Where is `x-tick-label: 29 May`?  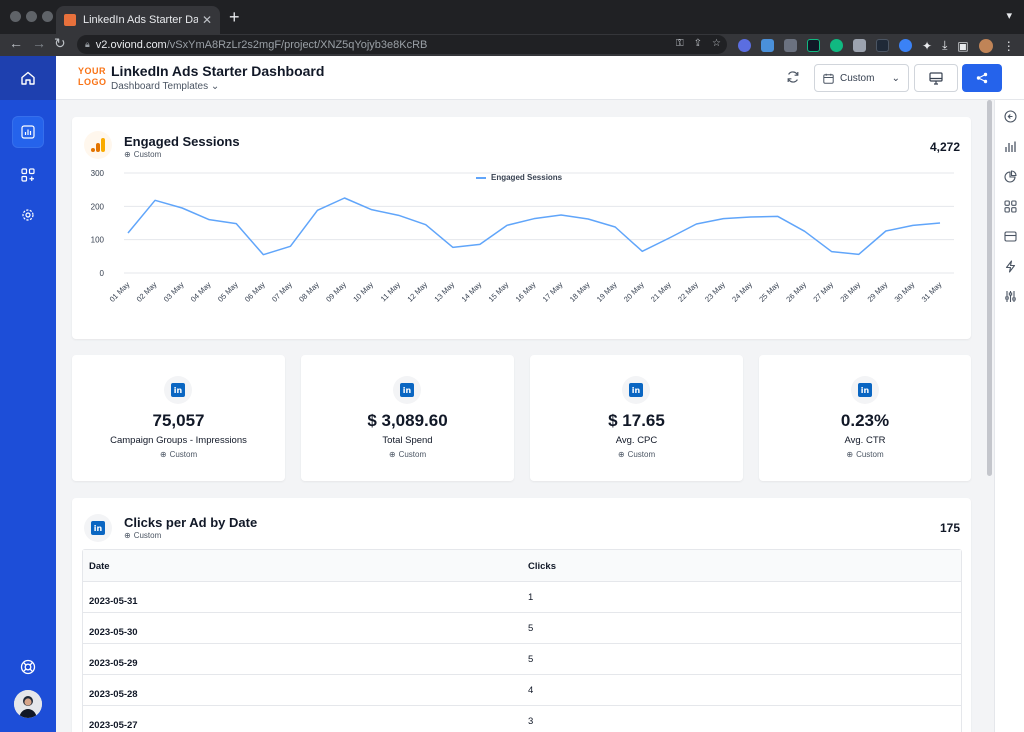
x-tick-label: 29 May is located at coordinates (878, 292).